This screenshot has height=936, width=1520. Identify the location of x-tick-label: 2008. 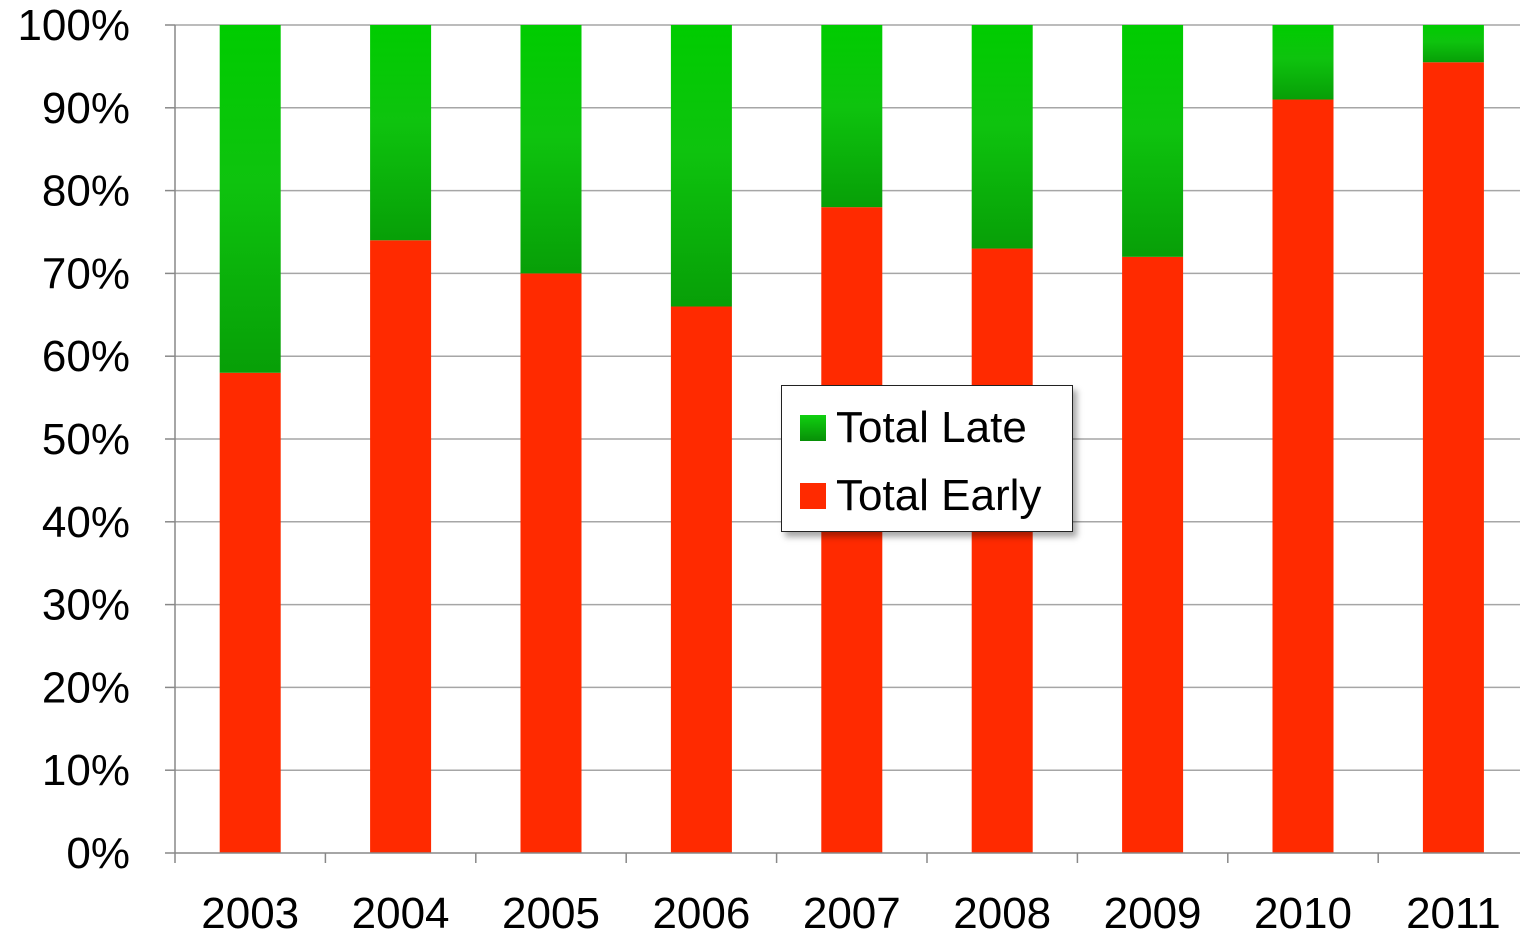
(1002, 912).